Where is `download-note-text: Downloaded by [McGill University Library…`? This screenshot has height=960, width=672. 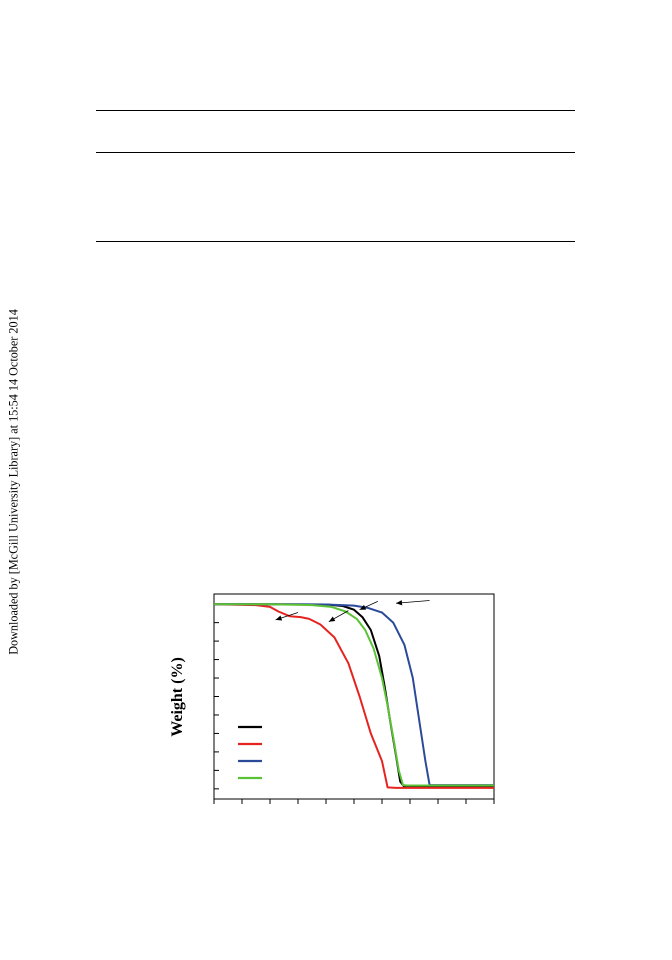 download-note-text: Downloaded by [McGill University Library… is located at coordinates (13, 482).